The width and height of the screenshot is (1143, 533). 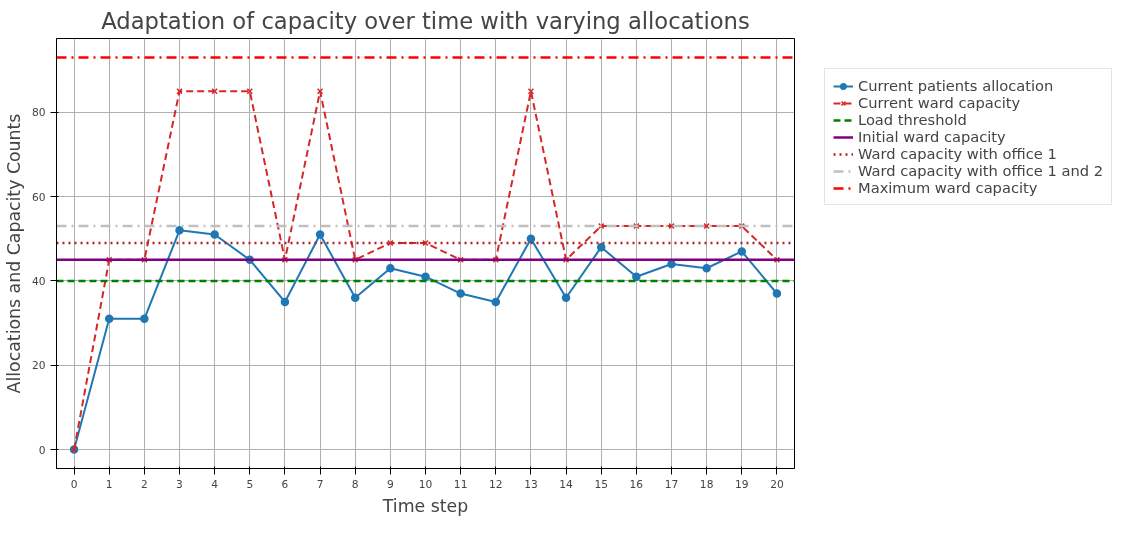 I want to click on x-tick-label: 18, so click(x=706, y=484).